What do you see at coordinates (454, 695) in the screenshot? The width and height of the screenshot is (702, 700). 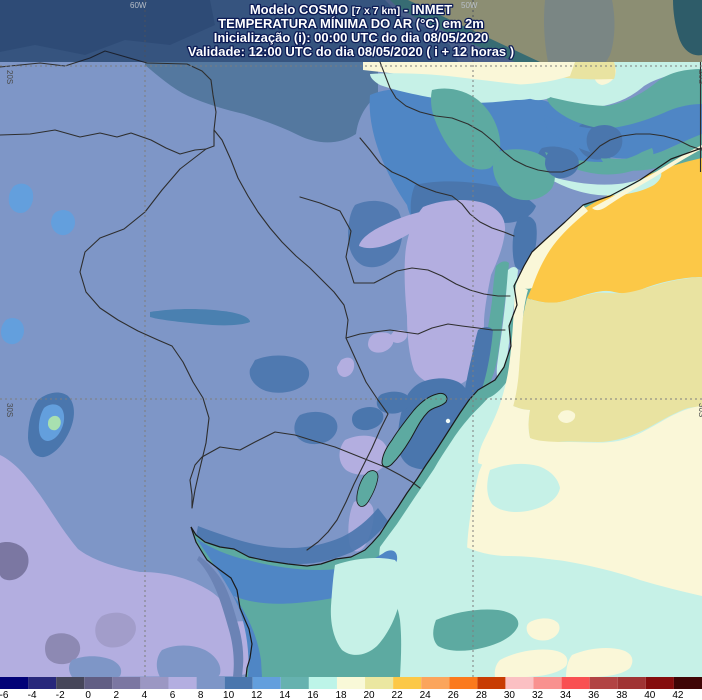 I see `svg-text: 26` at bounding box center [454, 695].